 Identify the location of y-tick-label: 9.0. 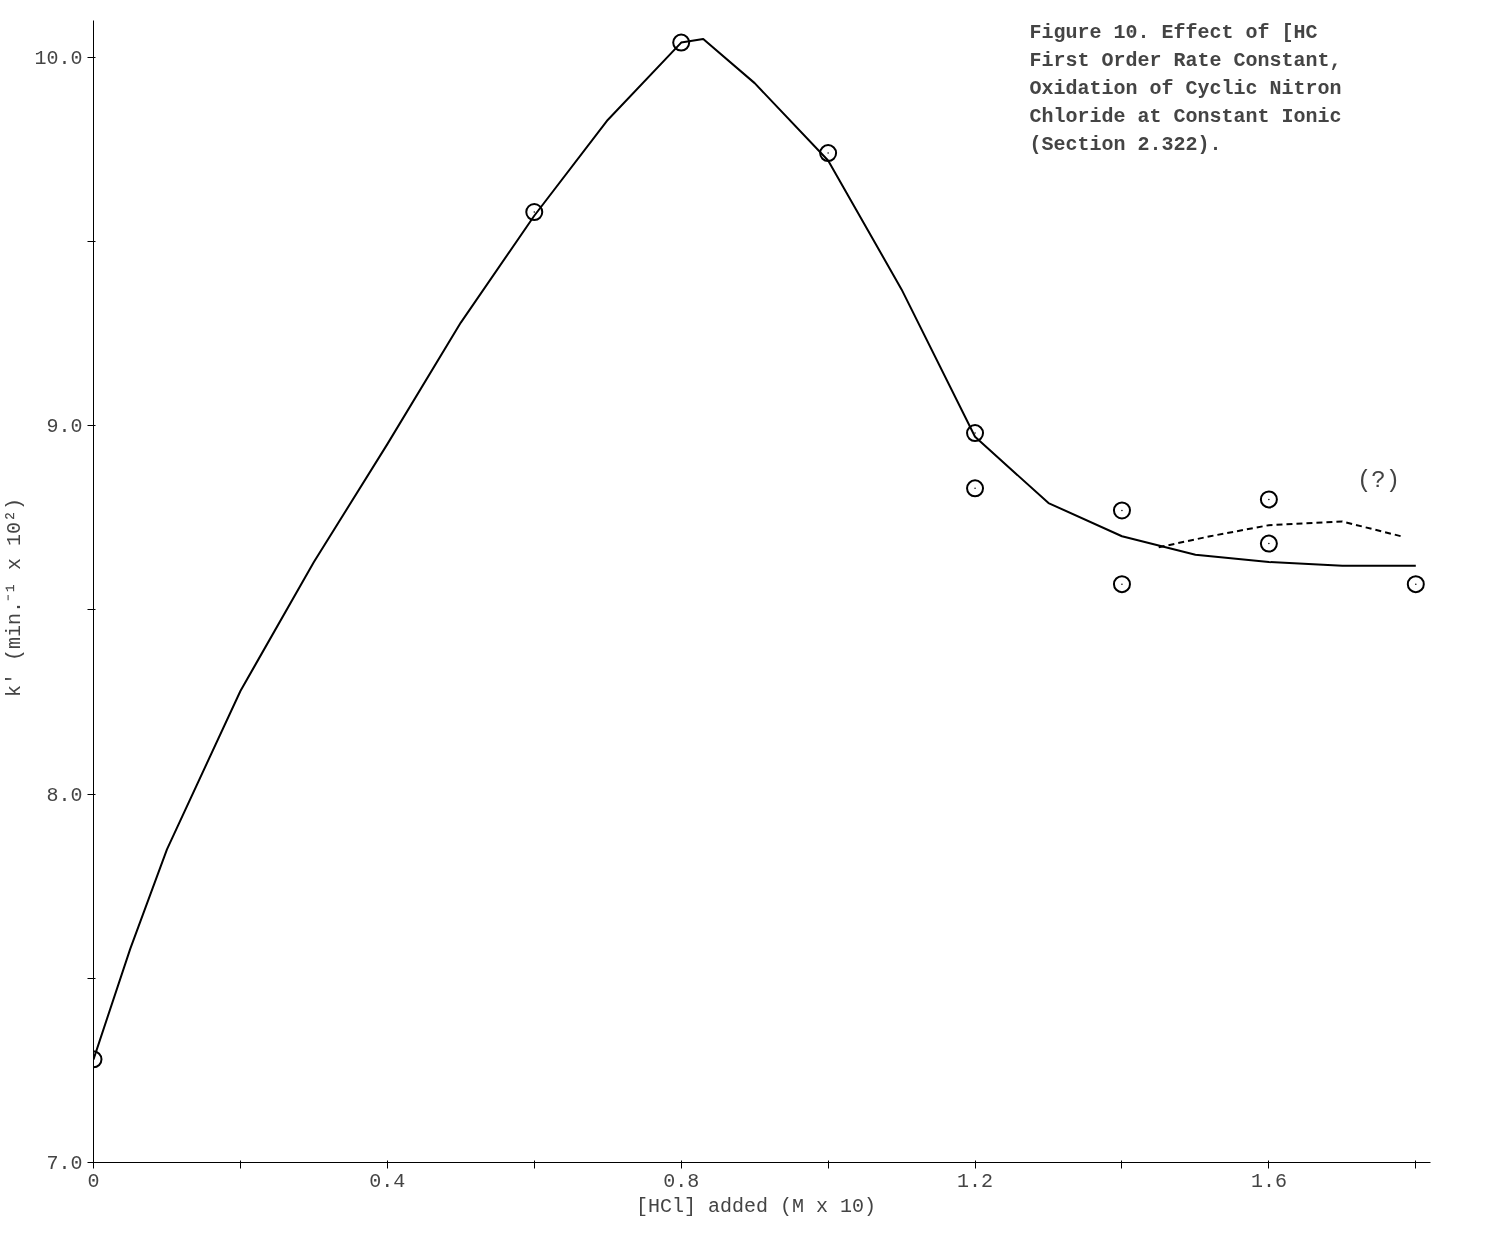
(64, 427).